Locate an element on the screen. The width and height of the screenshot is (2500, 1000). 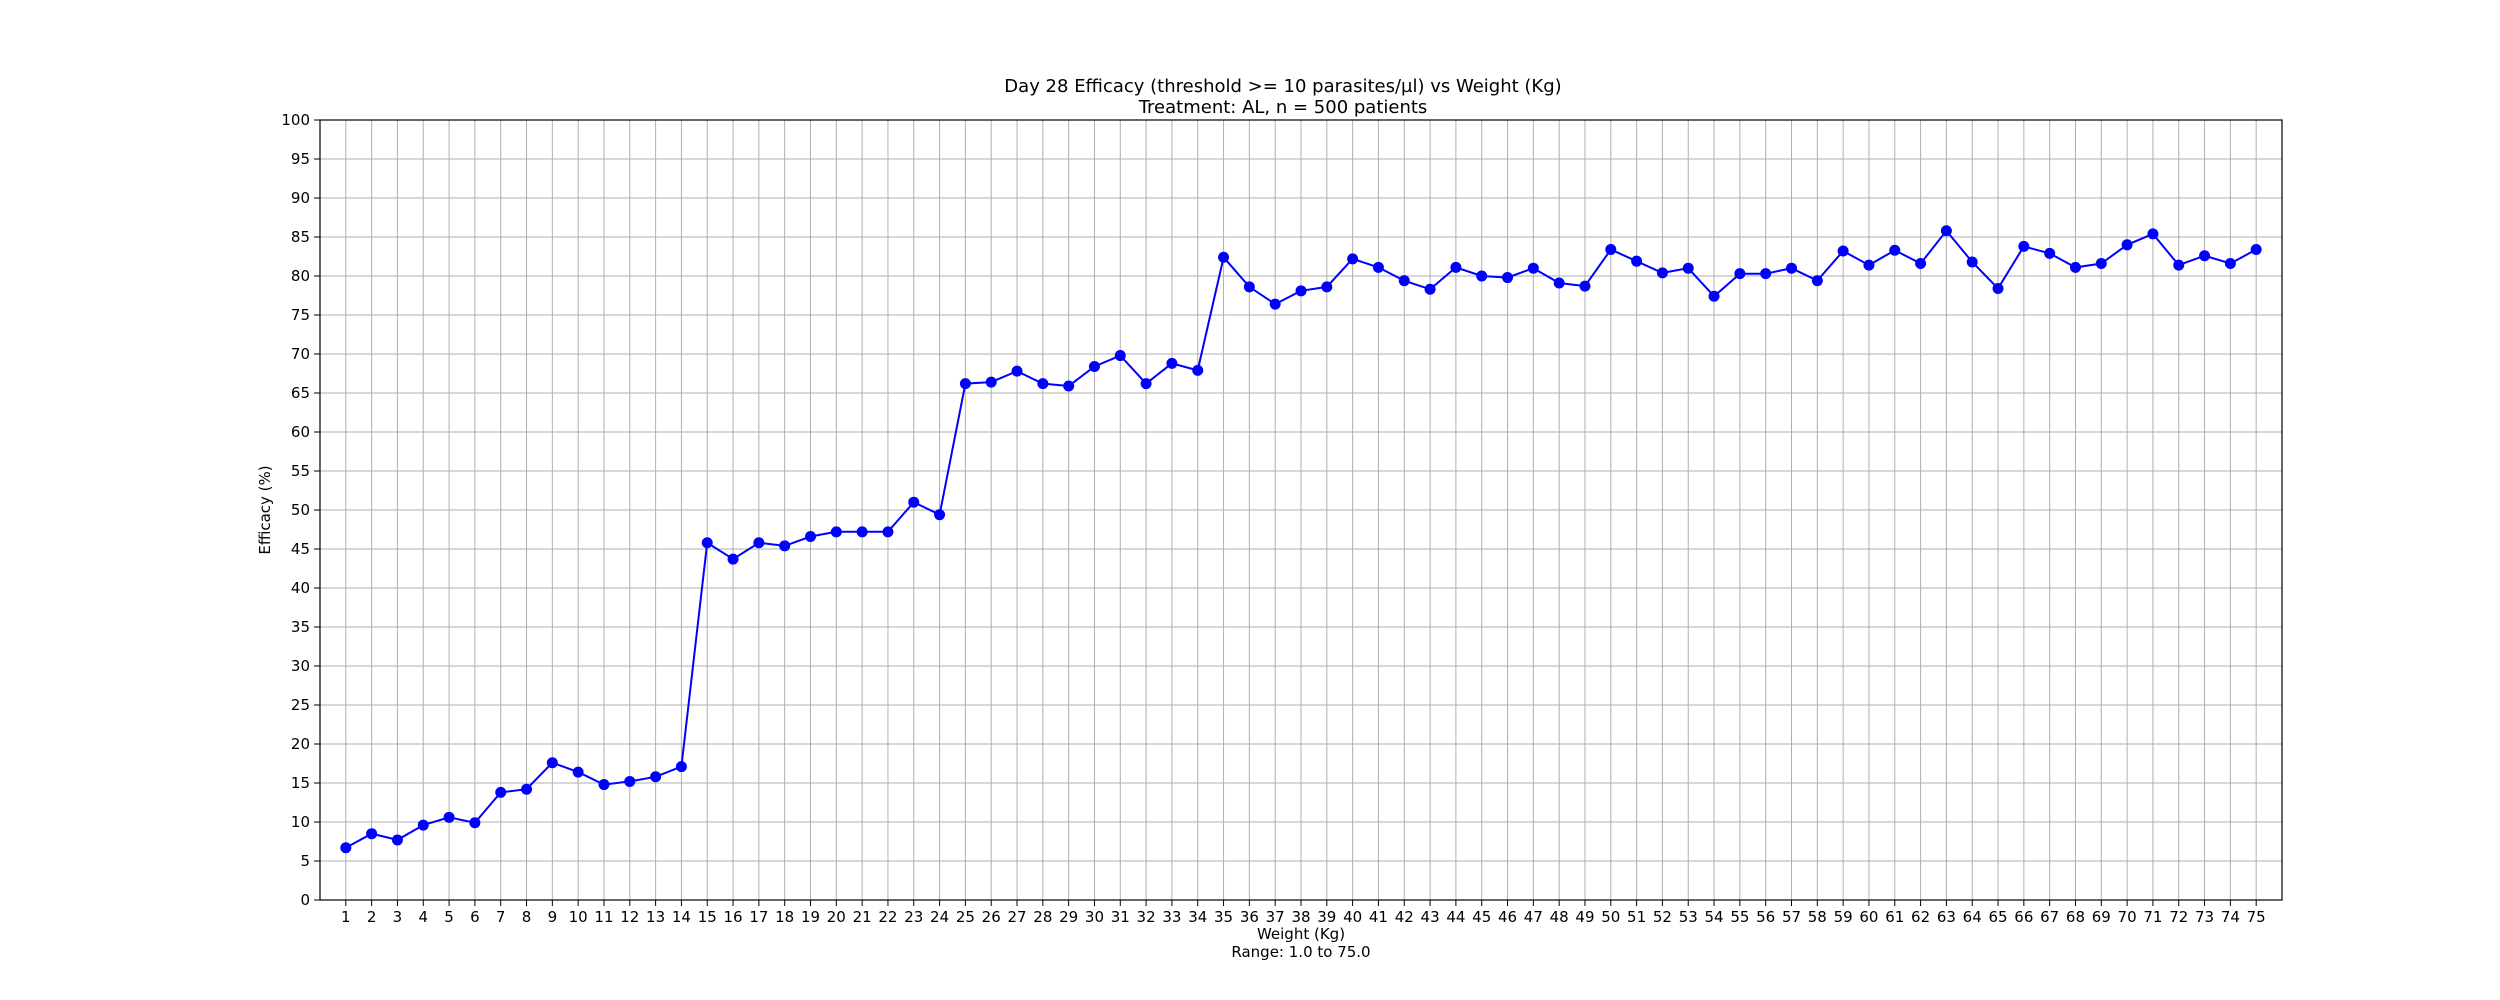
x-tick-label: 33 is located at coordinates (1171, 917).